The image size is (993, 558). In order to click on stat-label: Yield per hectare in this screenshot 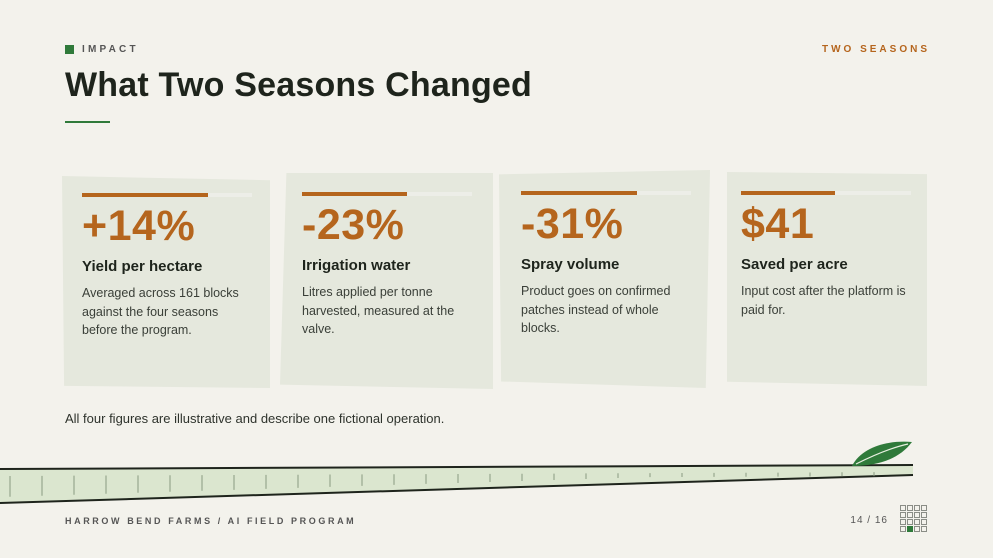, I will do `click(142, 266)`.